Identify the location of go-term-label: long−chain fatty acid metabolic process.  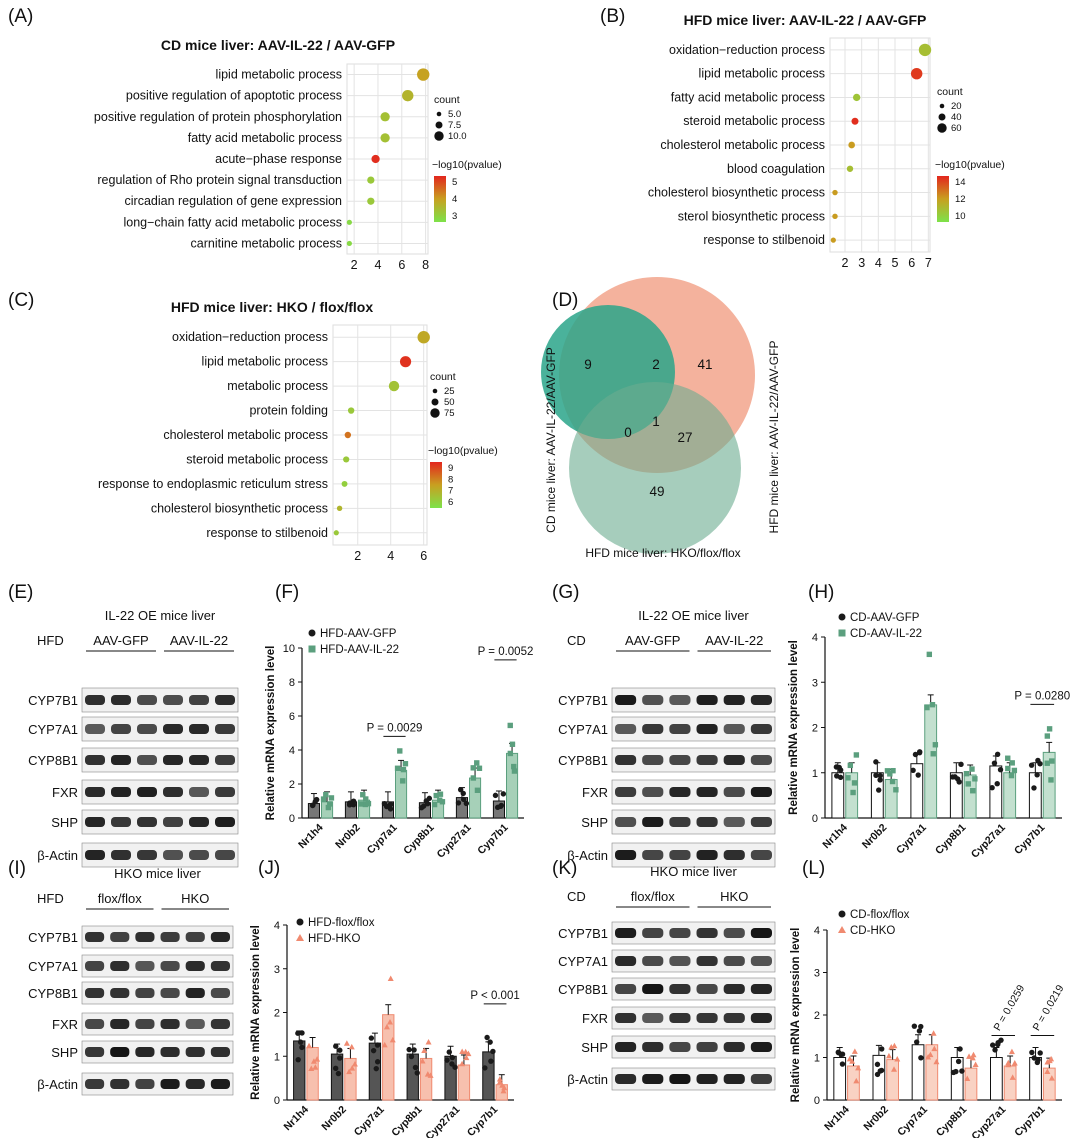
(232, 222).